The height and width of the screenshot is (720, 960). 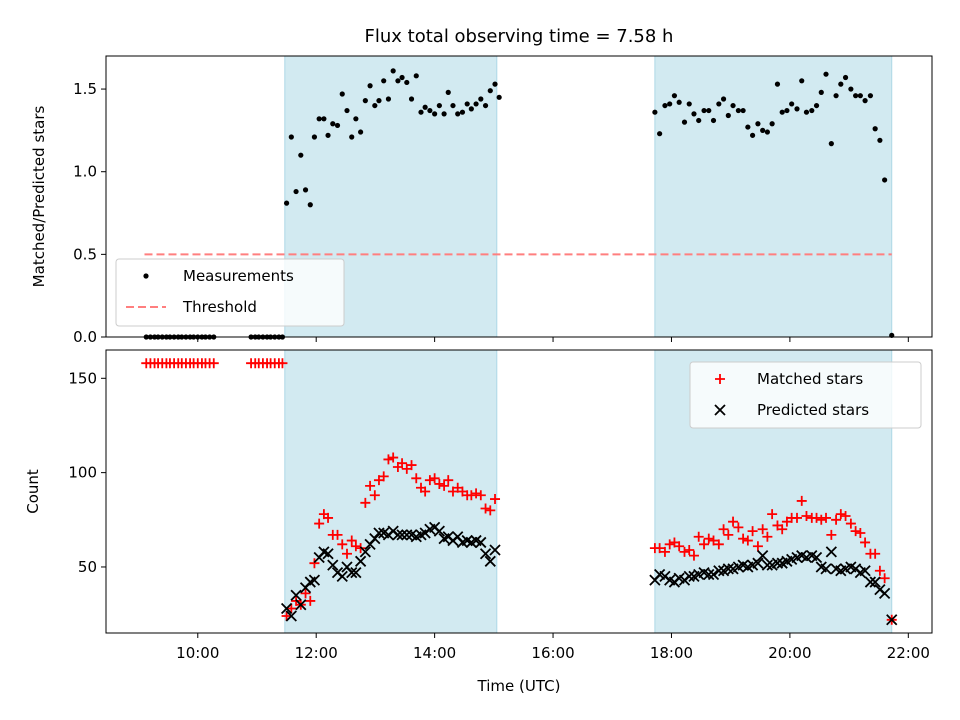 What do you see at coordinates (789, 653) in the screenshot?
I see `x-tick-label: 20:00` at bounding box center [789, 653].